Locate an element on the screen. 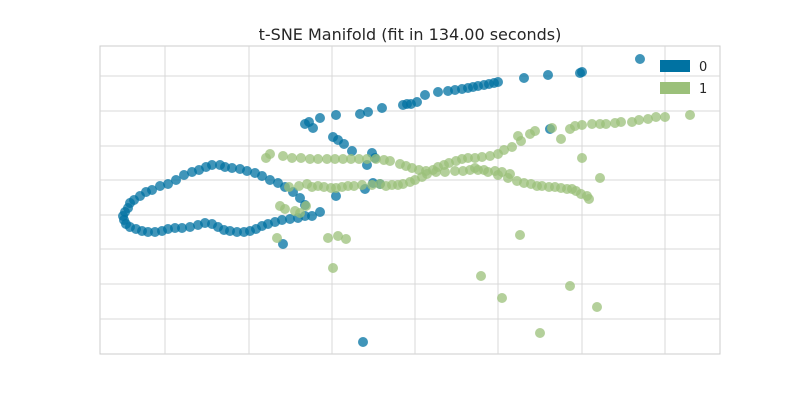 Image resolution: width=800 pixels, height=400 pixels. legend-label-0: 0 is located at coordinates (703, 67).